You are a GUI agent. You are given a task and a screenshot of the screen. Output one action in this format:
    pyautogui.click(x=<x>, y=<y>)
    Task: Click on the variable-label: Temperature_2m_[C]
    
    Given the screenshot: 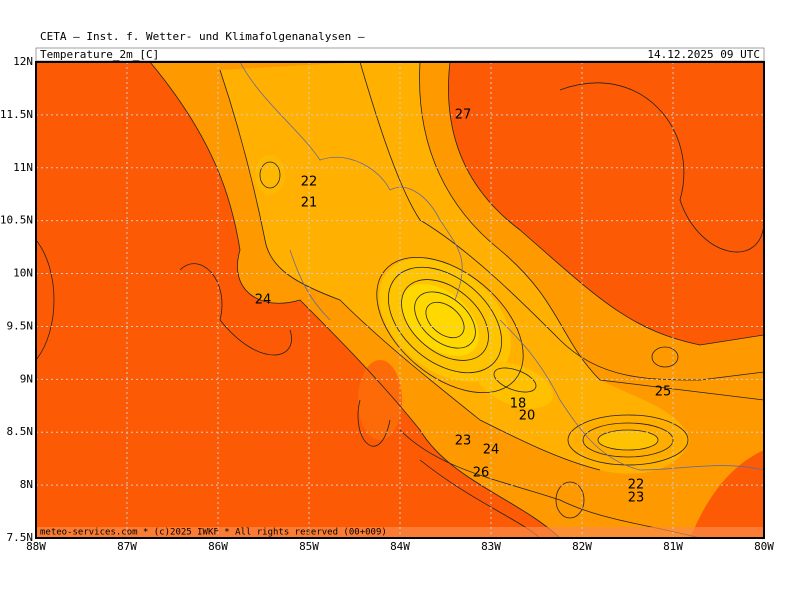 What is the action you would take?
    pyautogui.click(x=99, y=54)
    